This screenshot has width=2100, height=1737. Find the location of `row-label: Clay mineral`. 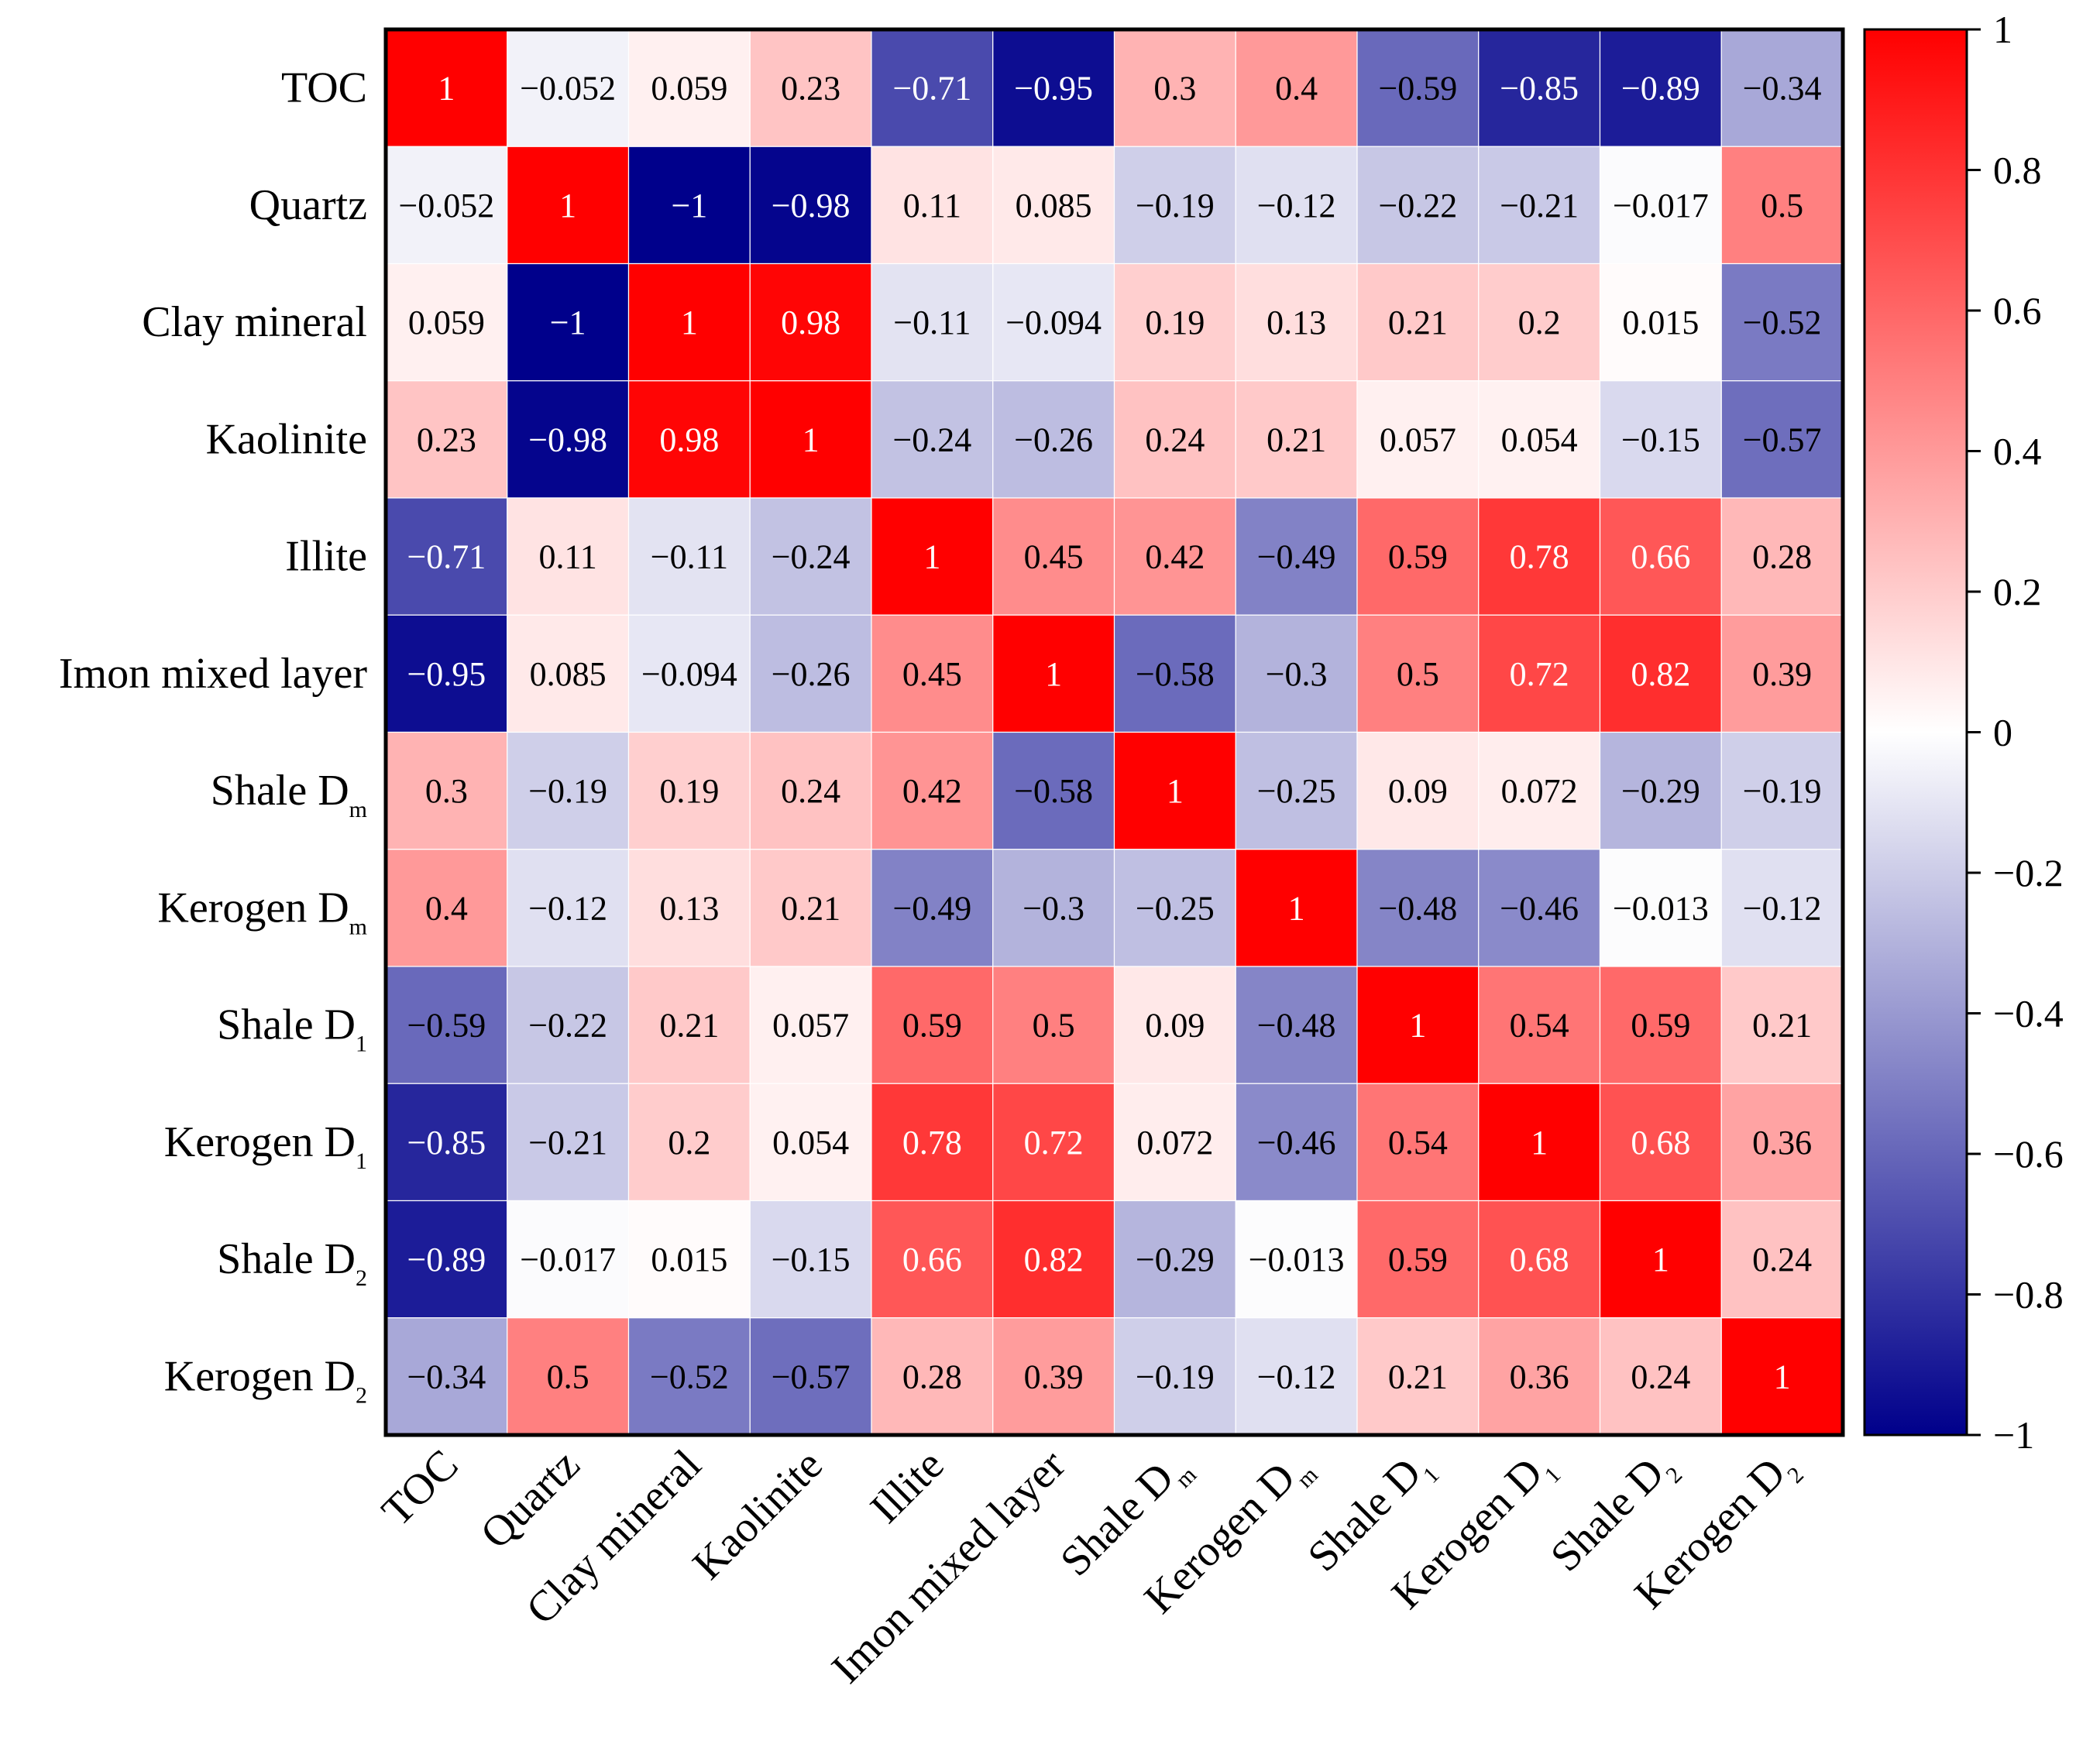

row-label: Clay mineral is located at coordinates (254, 322).